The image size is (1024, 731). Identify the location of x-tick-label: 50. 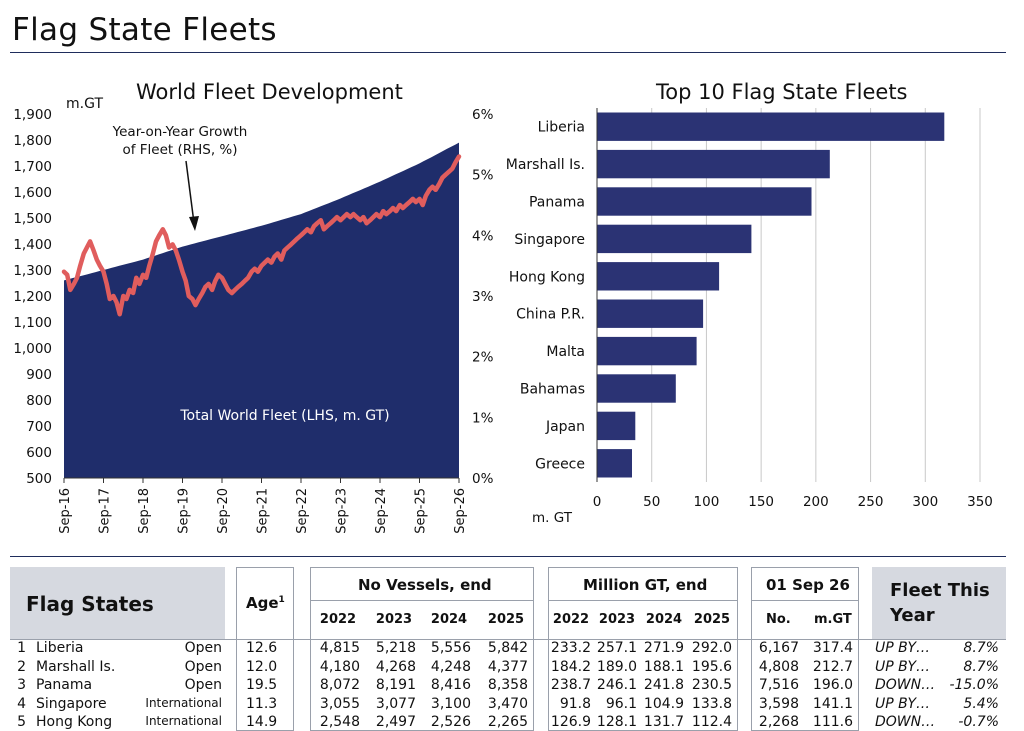
(651, 502).